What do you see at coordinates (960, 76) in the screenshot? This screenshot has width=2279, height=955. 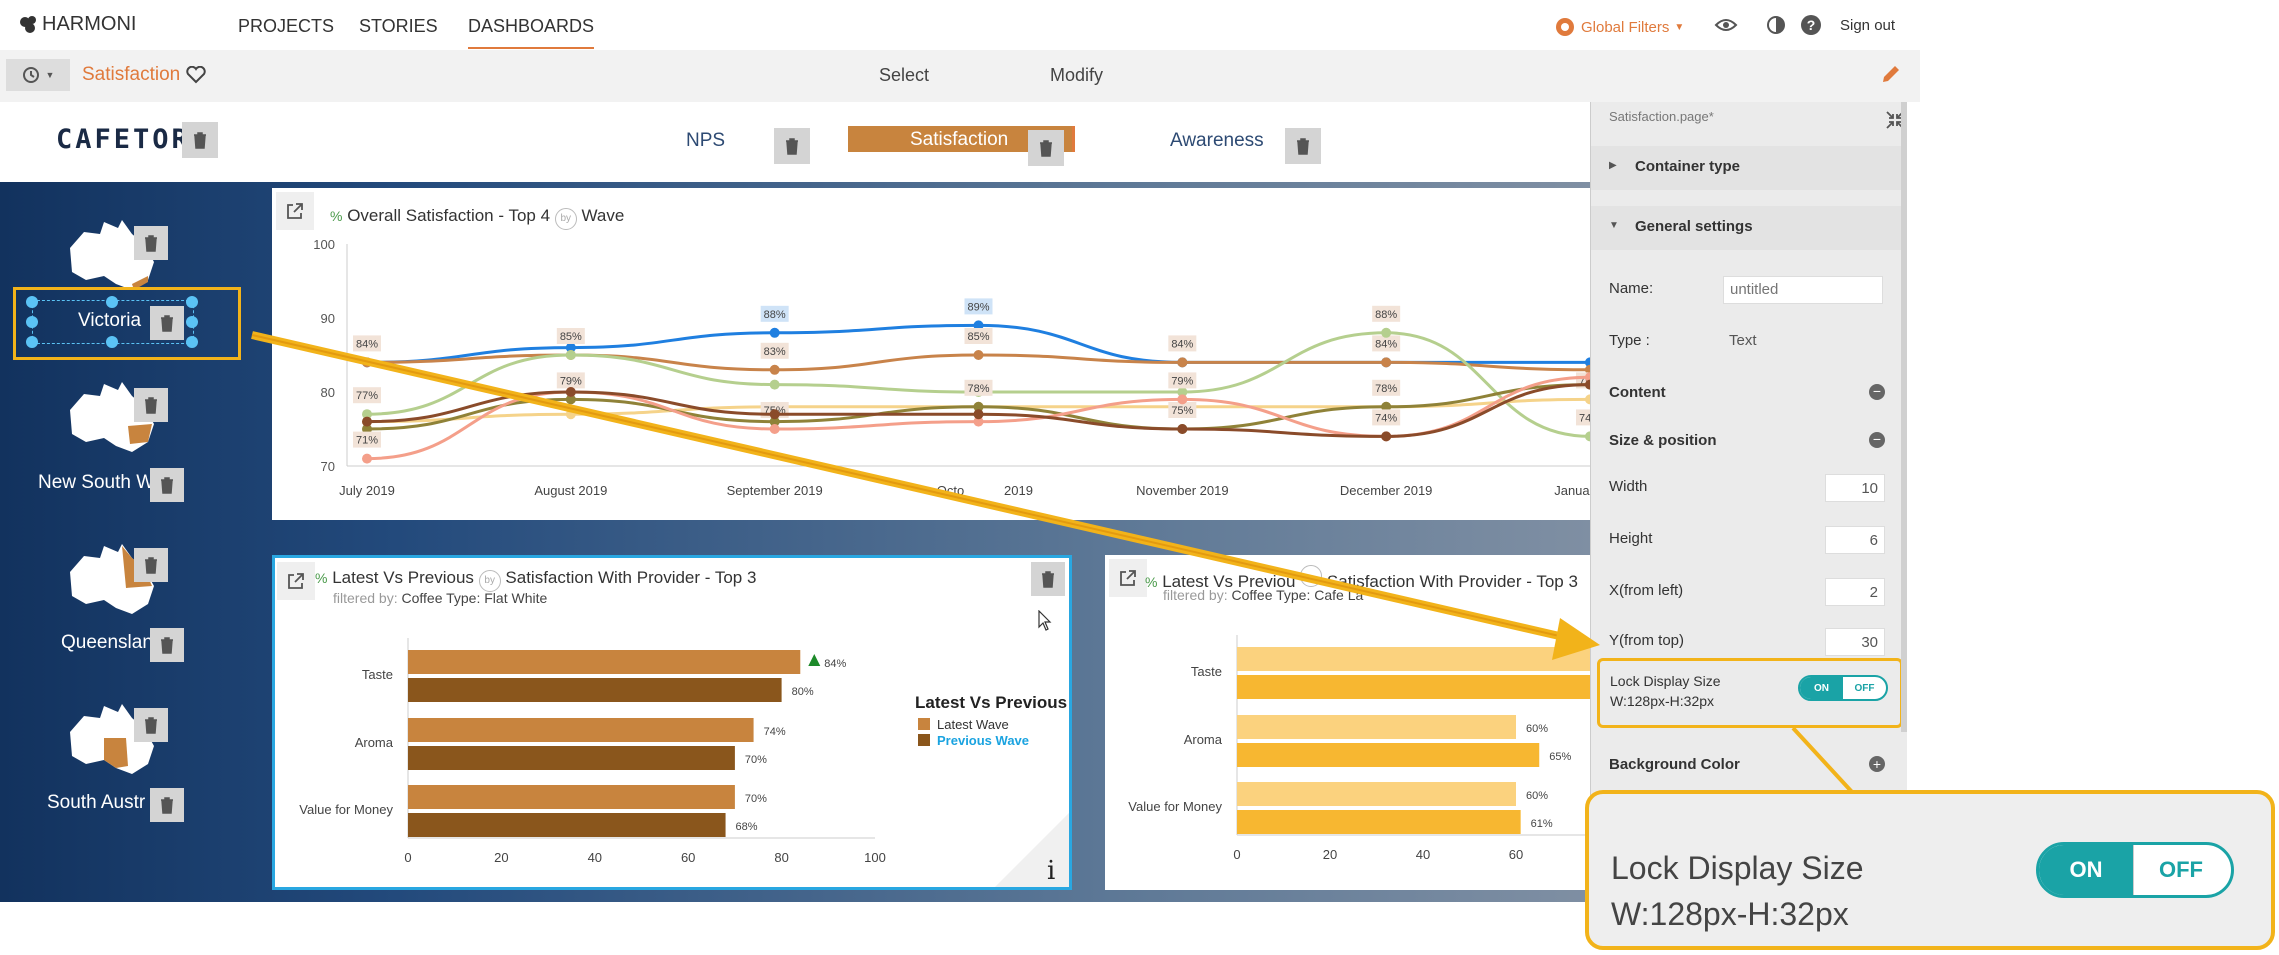 I see `page-toolbar: ▼ Satisfaction Select Modify` at bounding box center [960, 76].